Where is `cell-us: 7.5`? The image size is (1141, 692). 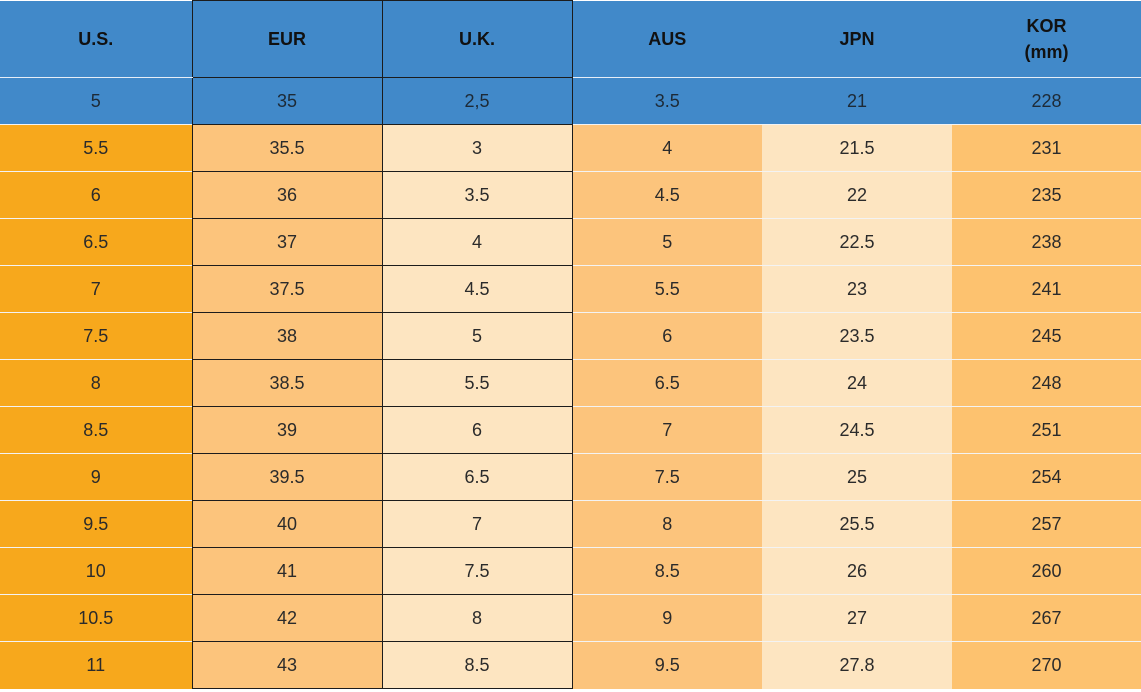
cell-us: 7.5 is located at coordinates (96, 336).